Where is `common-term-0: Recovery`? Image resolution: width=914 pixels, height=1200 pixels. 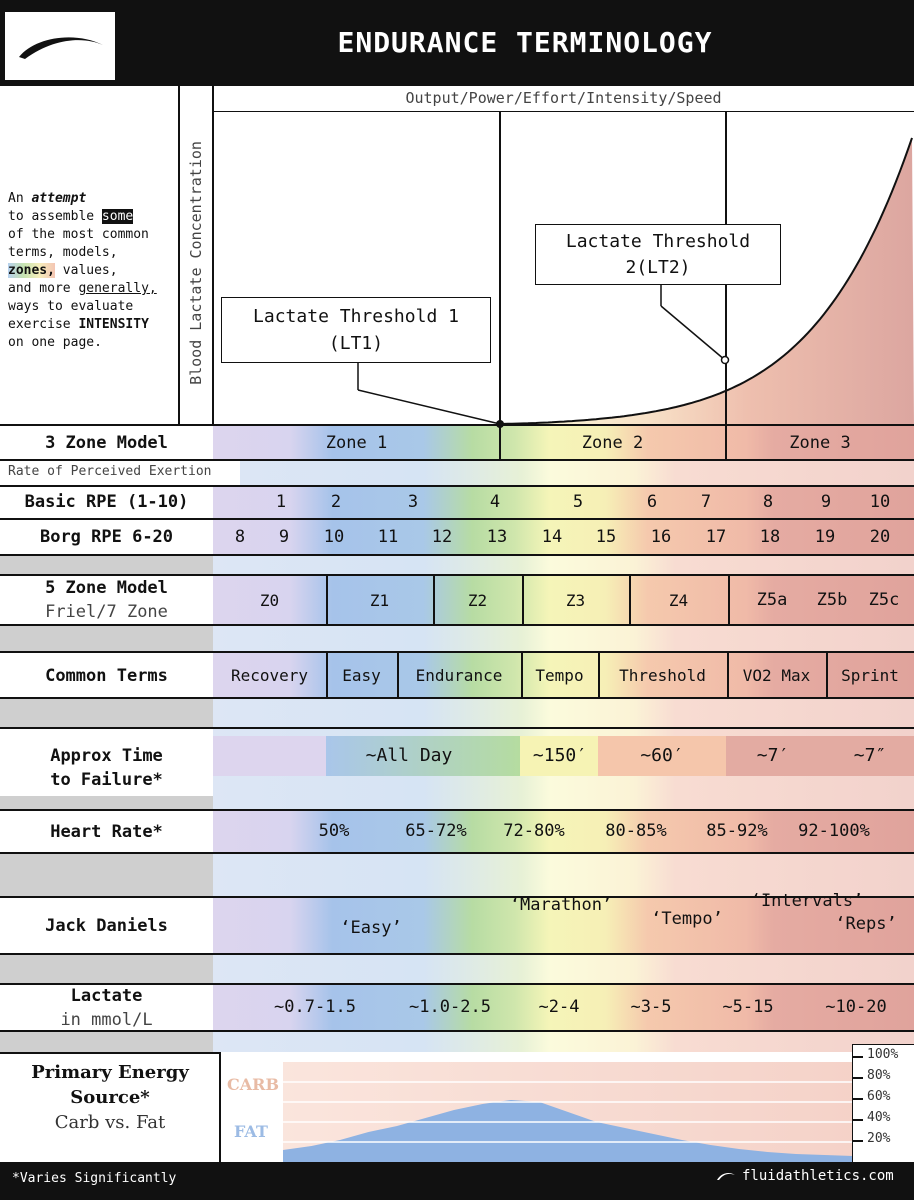
common-term-0: Recovery is located at coordinates (269, 675).